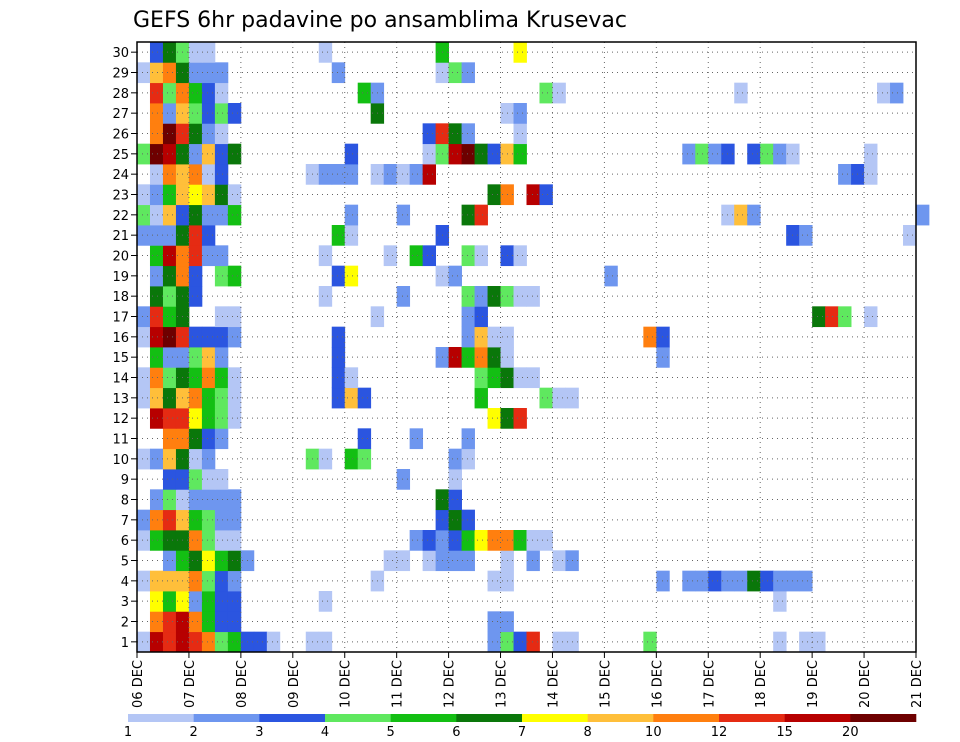 Image resolution: width=960 pixels, height=742 pixels. Describe the element at coordinates (120, 94) in the screenshot. I see `y-tick-label: 28` at that location.